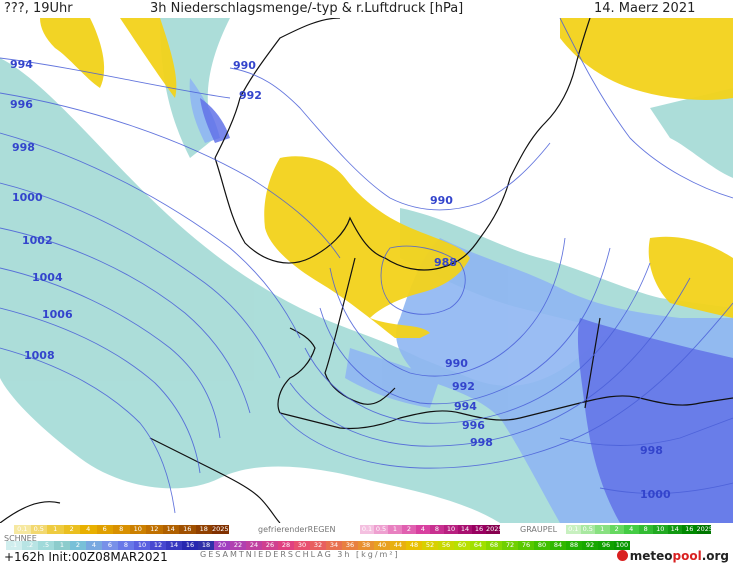  Describe the element at coordinates (20, 538) in the screenshot. I see `legend-snow-label: SCHNEE` at that location.